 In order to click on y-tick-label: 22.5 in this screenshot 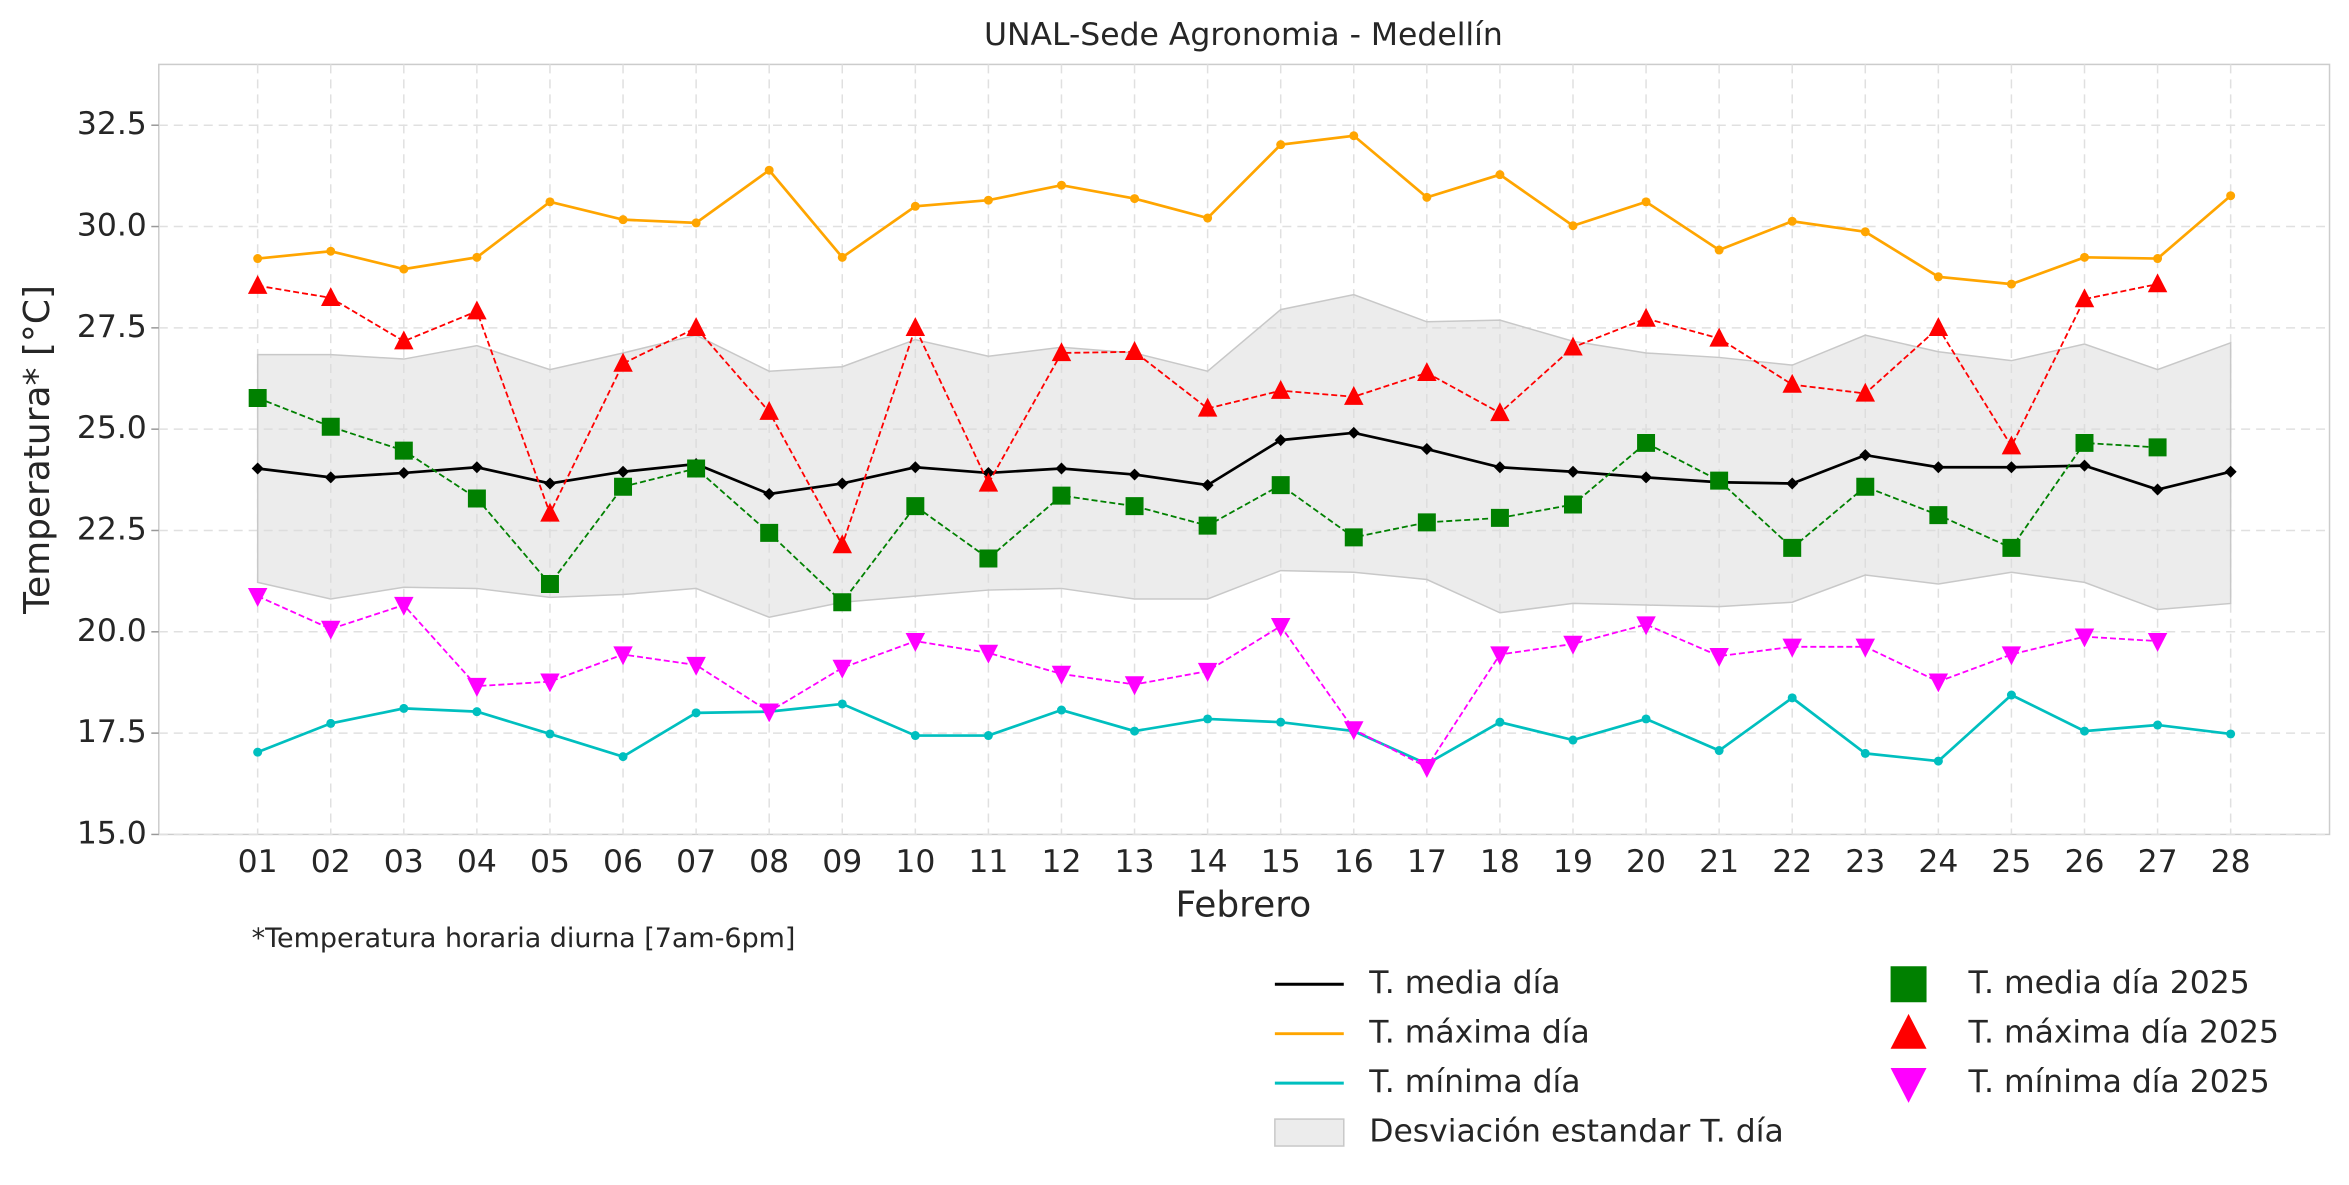, I will do `click(112, 529)`.